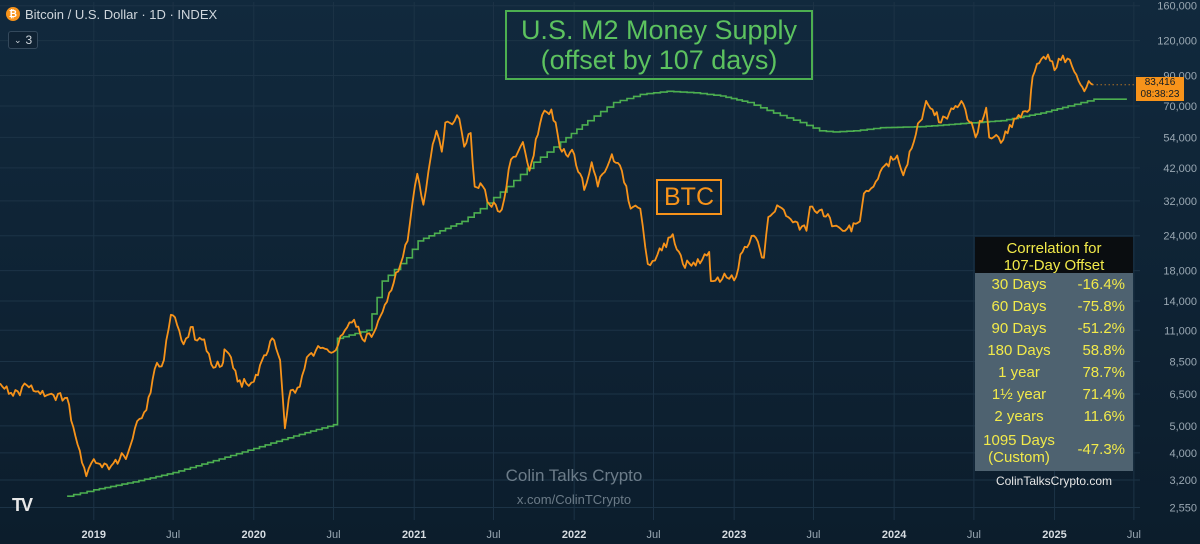  Describe the element at coordinates (574, 535) in the screenshot. I see `x-tick-label: 2022` at that location.